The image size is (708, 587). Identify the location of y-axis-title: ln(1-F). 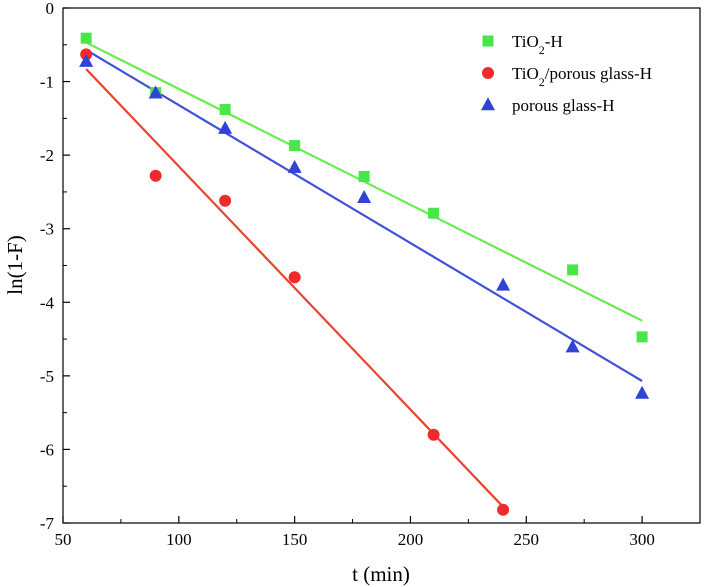
(15, 265).